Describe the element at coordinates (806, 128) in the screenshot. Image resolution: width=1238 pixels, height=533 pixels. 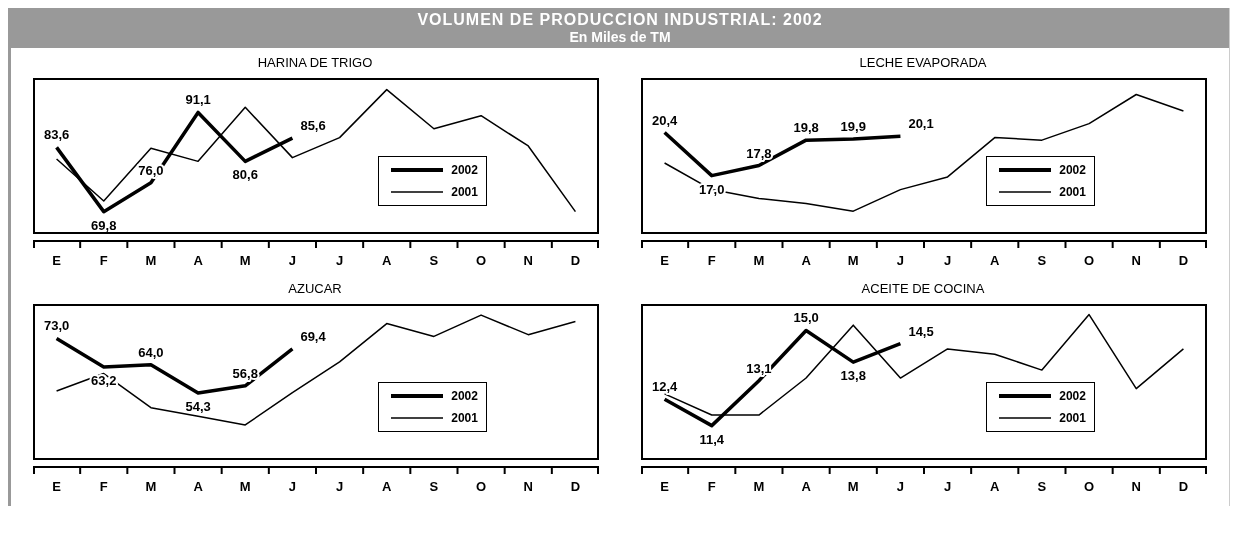
I see `data-label: 19,8` at that location.